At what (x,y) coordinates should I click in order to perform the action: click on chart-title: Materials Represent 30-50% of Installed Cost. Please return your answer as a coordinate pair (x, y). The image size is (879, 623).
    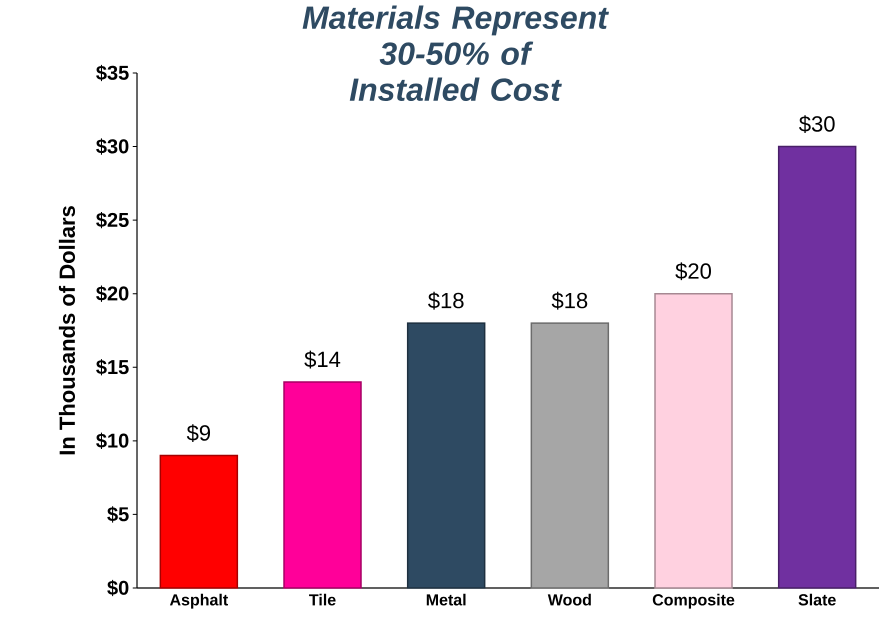
    Looking at the image, I should click on (455, 54).